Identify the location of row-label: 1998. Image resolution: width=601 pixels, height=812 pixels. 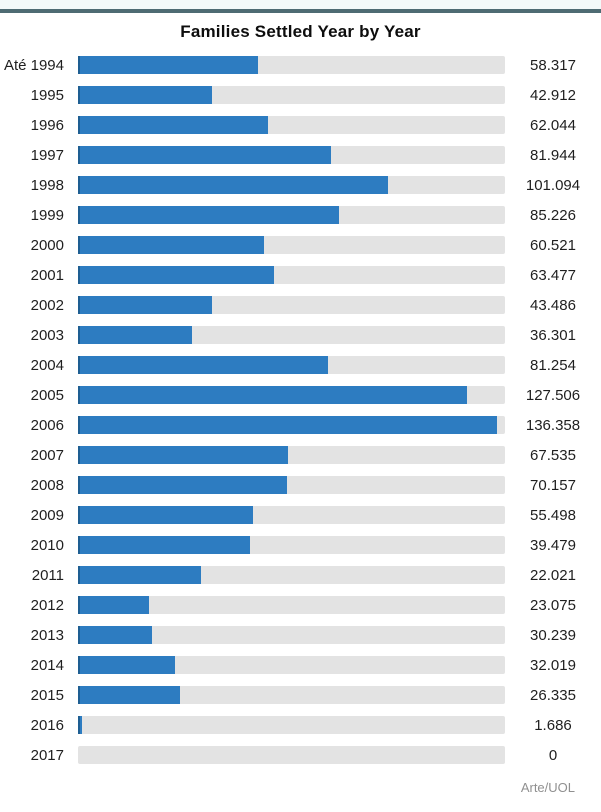
(47, 185).